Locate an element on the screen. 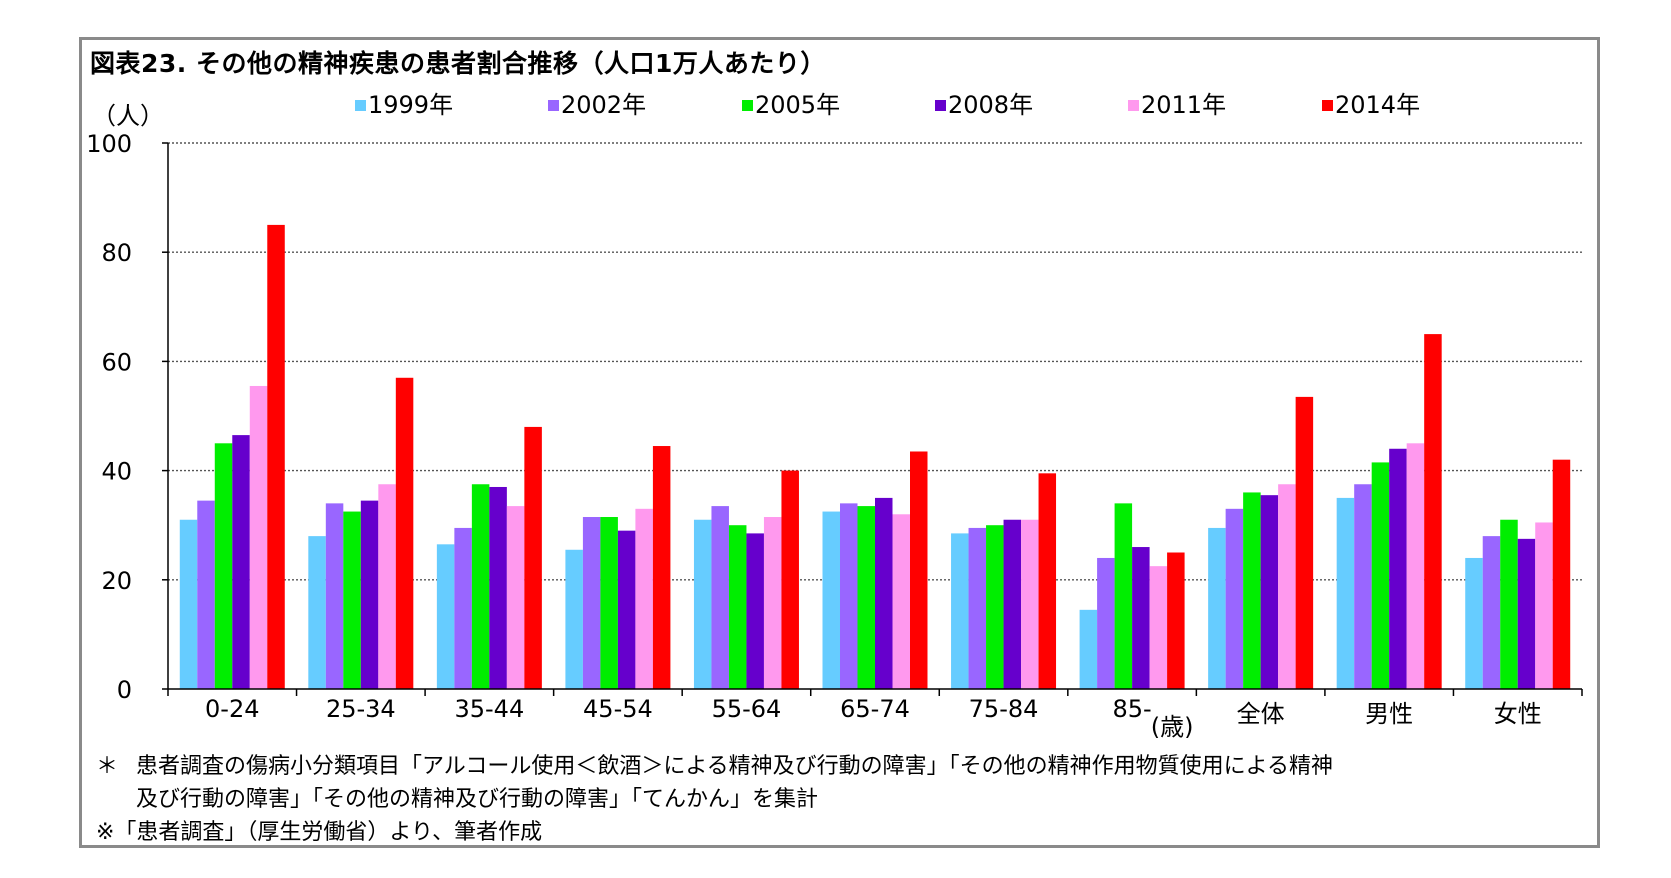  x-category-label: 0-24 is located at coordinates (232, 709).